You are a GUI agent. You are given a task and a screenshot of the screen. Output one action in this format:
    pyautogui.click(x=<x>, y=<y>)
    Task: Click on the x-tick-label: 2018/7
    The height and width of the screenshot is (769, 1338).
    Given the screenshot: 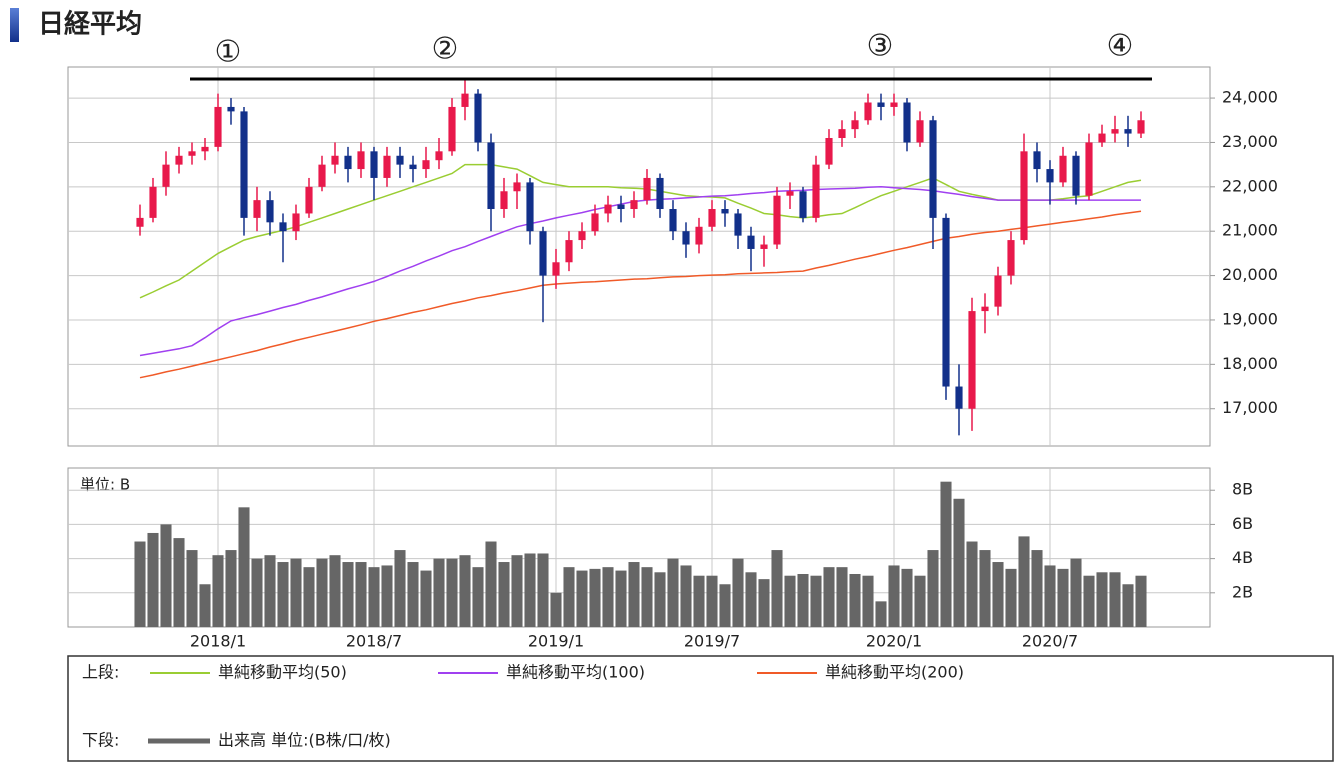 What is the action you would take?
    pyautogui.click(x=374, y=641)
    